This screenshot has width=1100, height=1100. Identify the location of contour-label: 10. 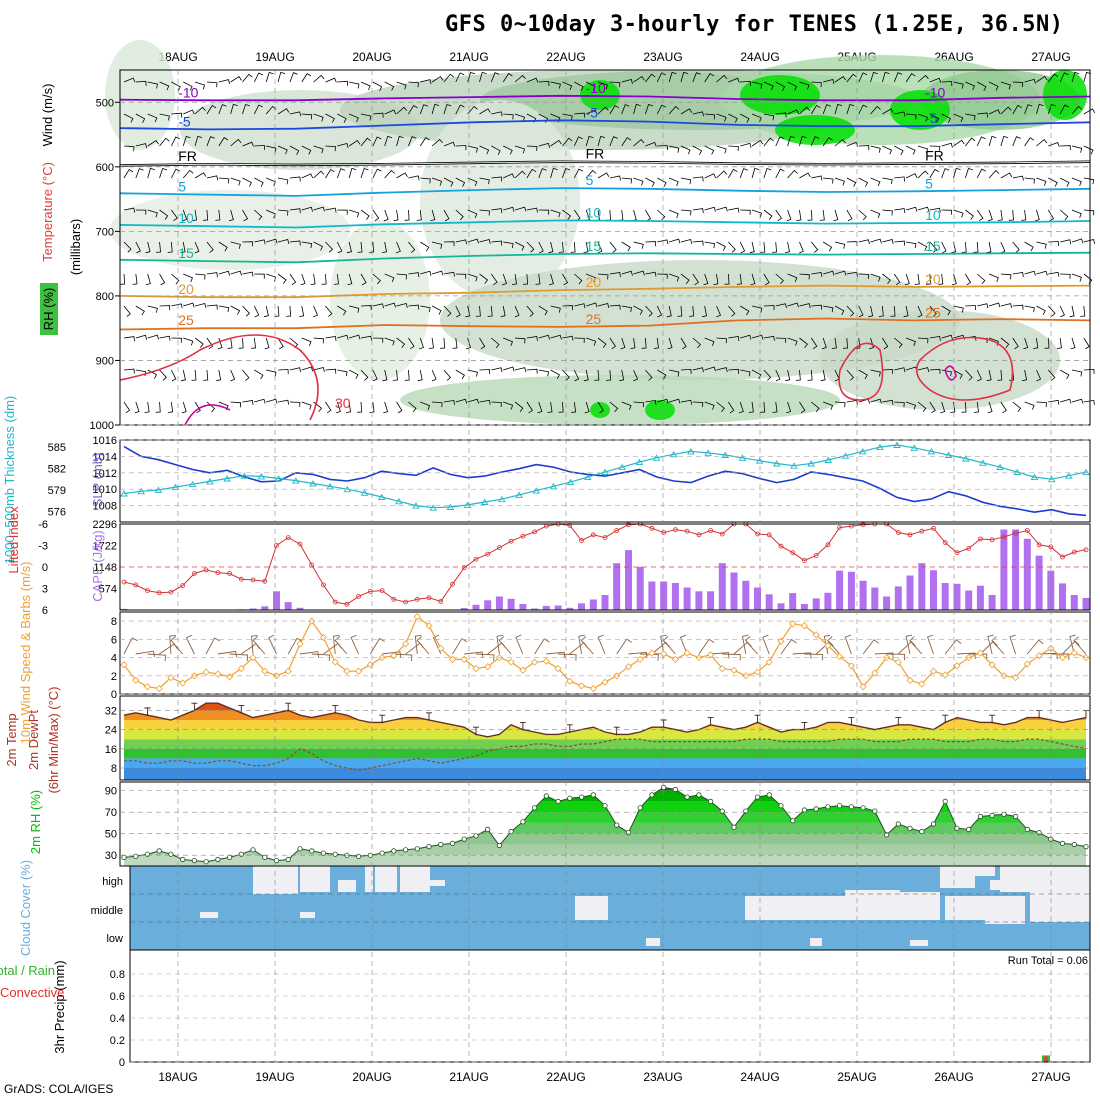
(933, 215).